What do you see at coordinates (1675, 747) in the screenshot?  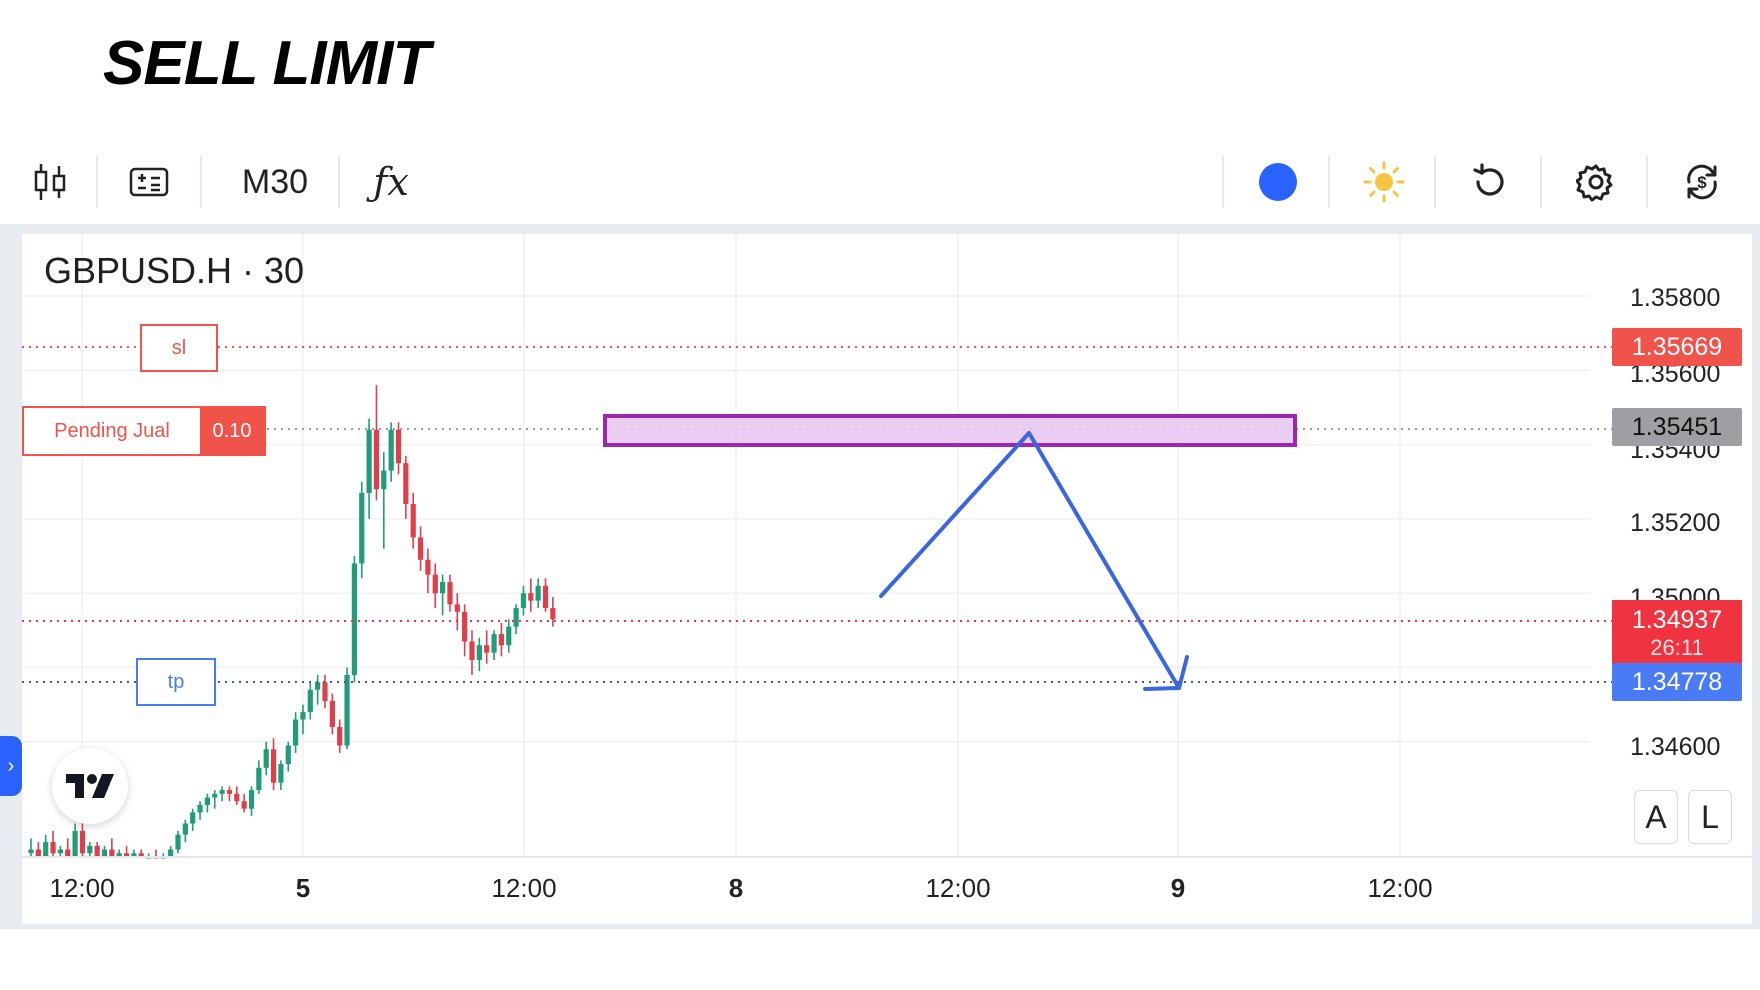 I see `price-axis-label: 1.34600` at bounding box center [1675, 747].